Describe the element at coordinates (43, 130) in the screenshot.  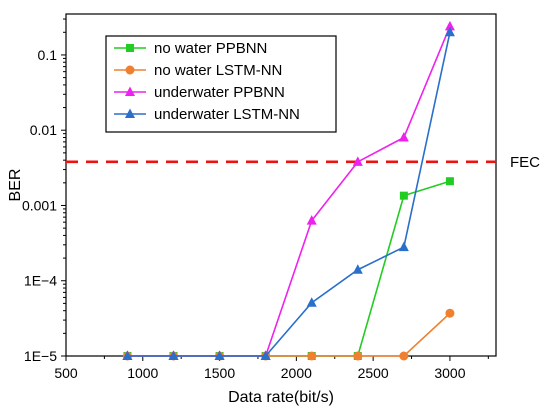
I see `y-tick-label: 0.01` at that location.